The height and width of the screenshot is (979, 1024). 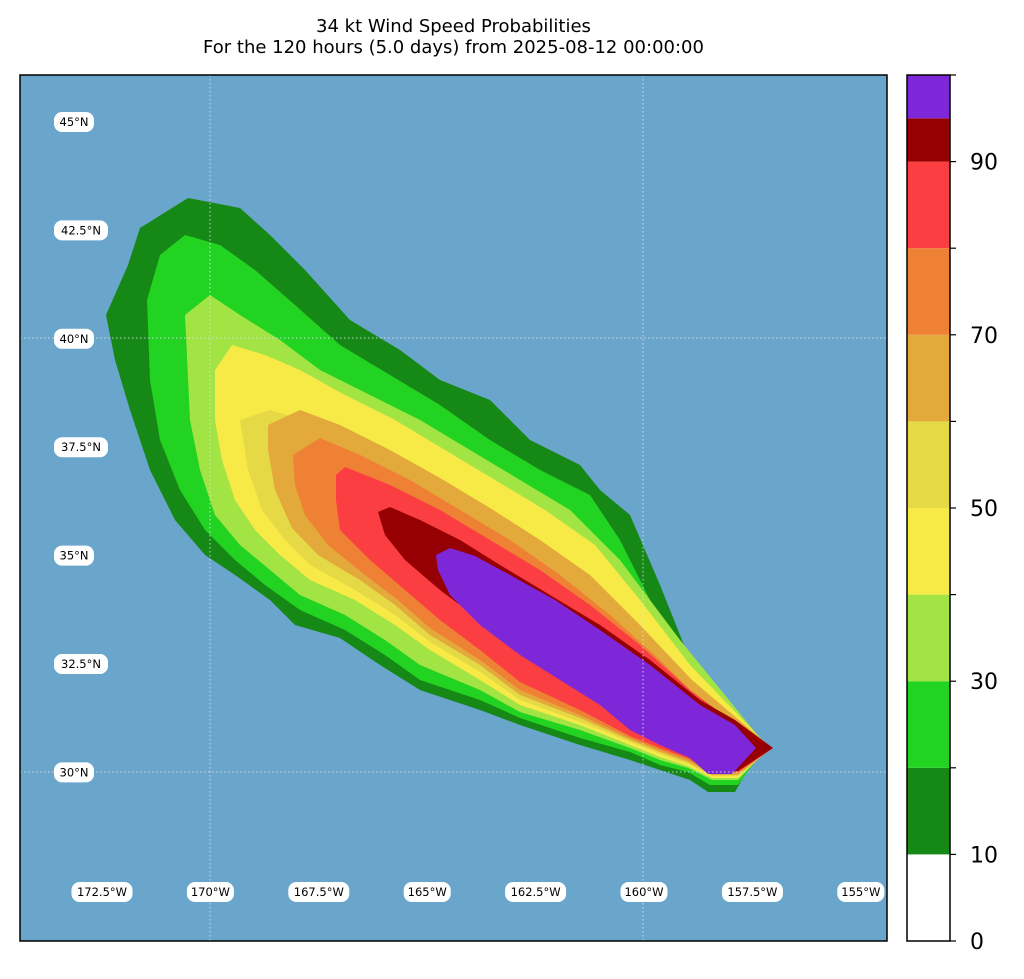 I want to click on latitude-labels: 45°N 42.5°N 40°N 37.5°N 35°N 32.5°N 30°N, so click(x=81, y=447).